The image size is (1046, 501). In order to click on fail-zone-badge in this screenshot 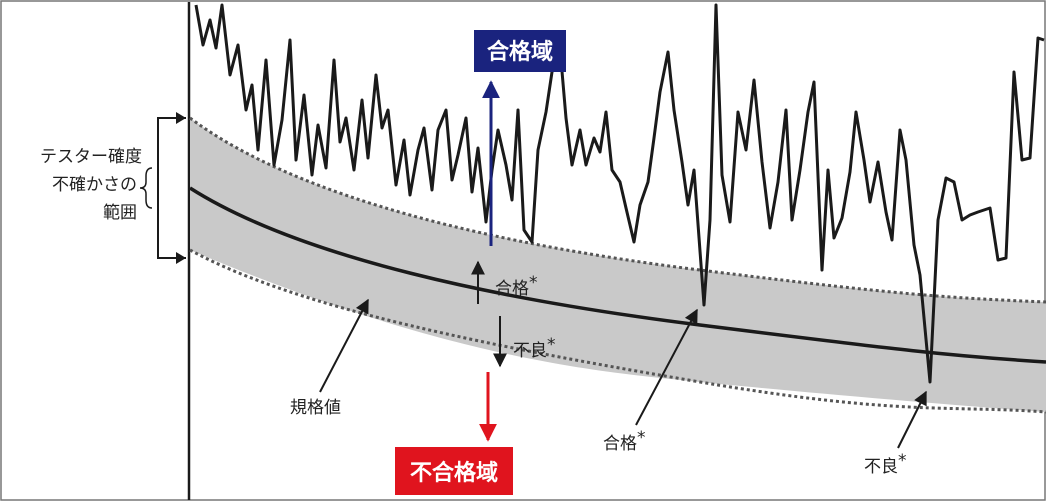, I will do `click(454, 471)`.